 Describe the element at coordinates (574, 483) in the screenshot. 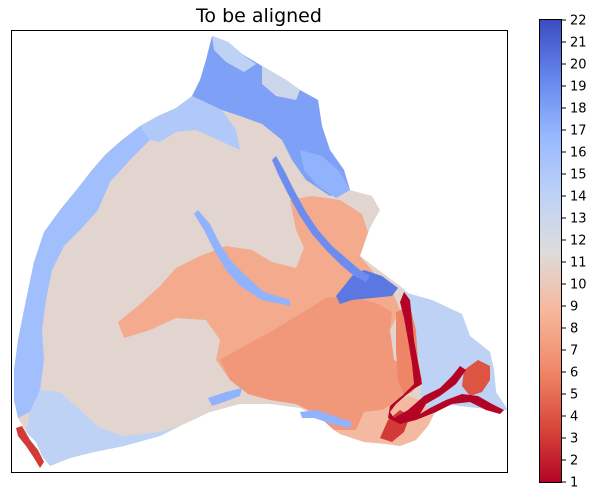

I see `colorbar-tick-label: 1` at that location.